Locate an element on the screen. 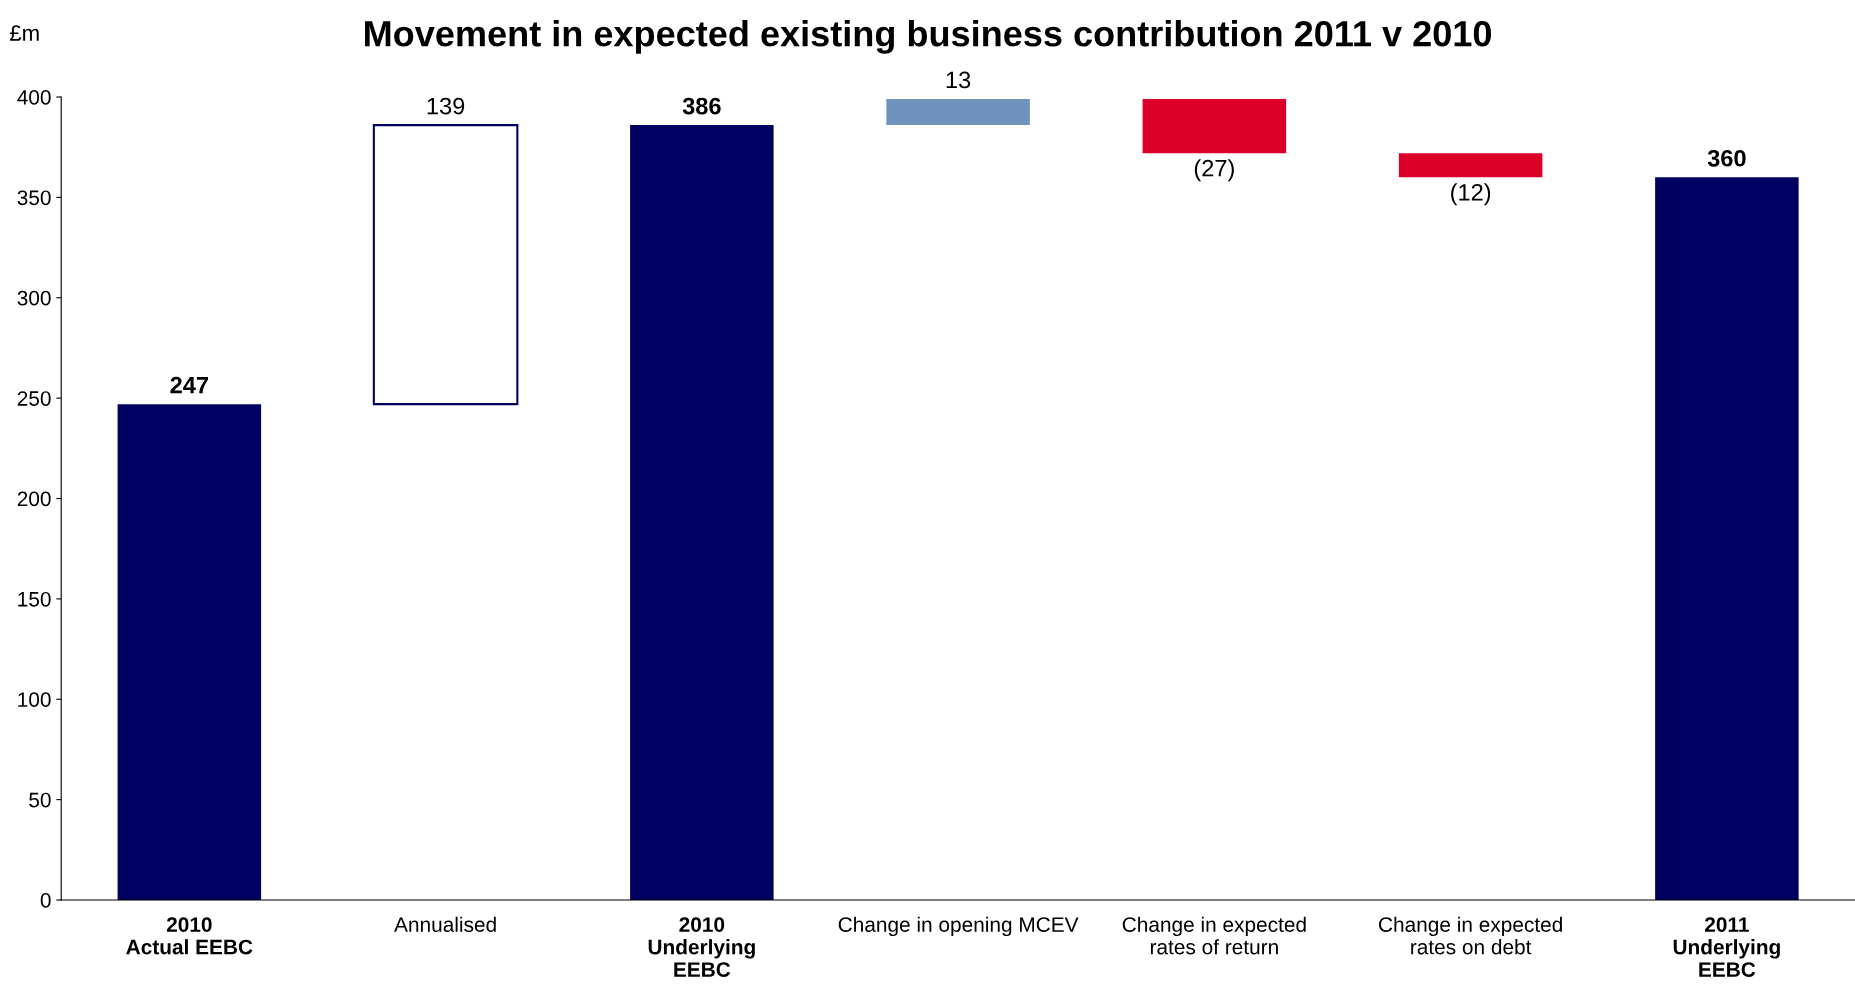 The image size is (1855, 1000). y-tick-label: 200 is located at coordinates (34, 499).